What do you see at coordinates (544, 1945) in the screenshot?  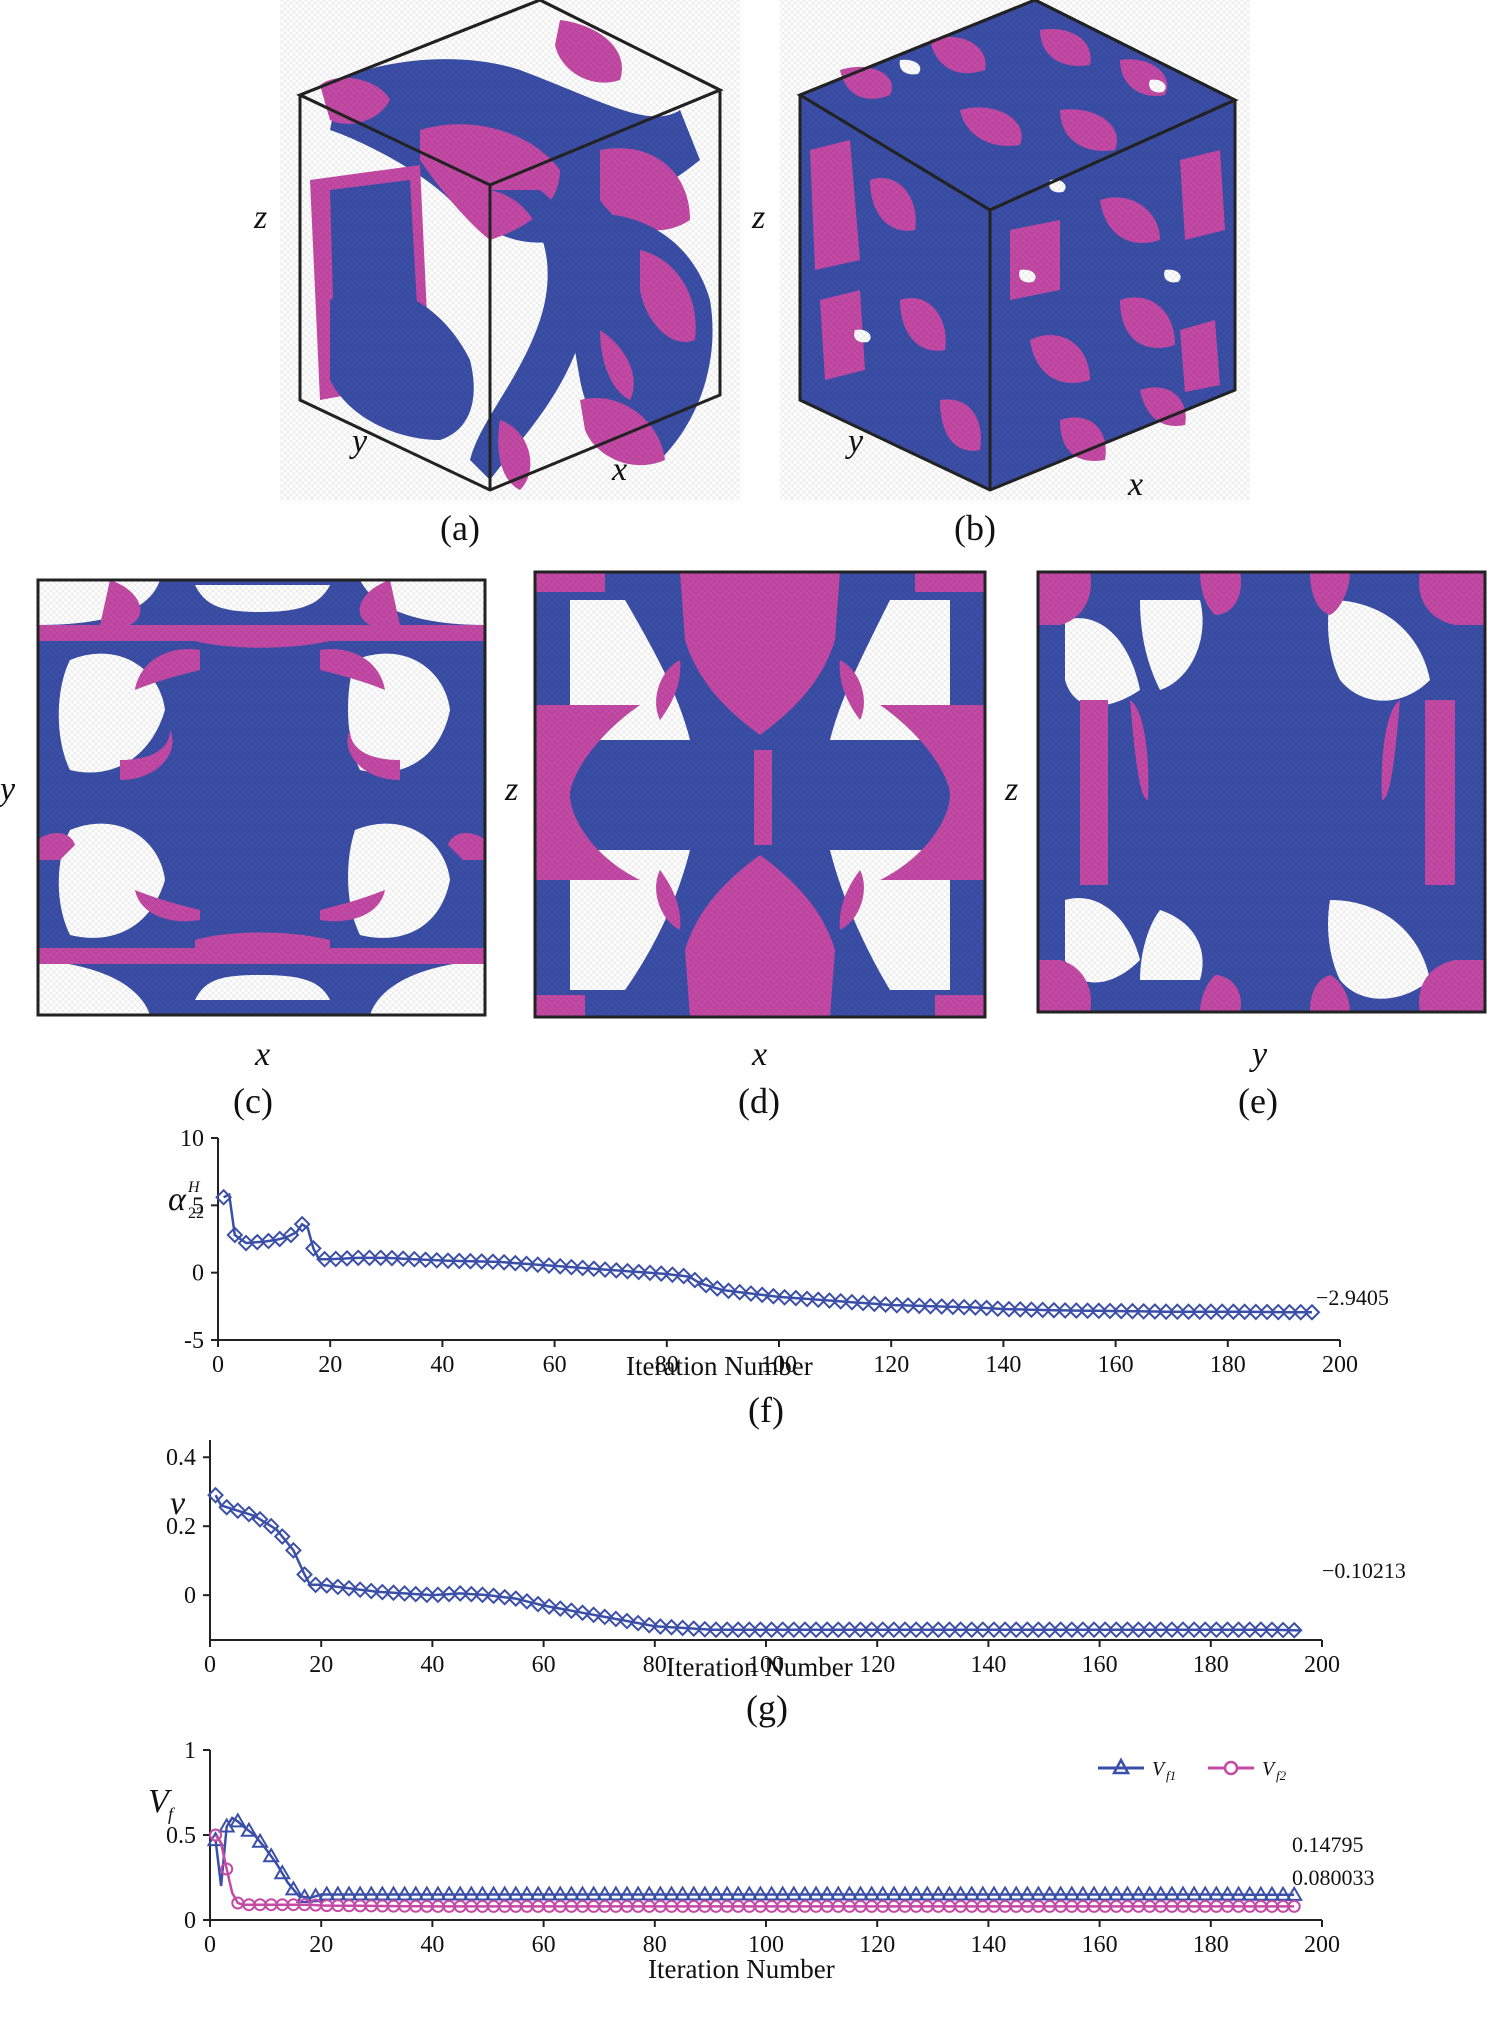 I see `x-tick-label: 60` at bounding box center [544, 1945].